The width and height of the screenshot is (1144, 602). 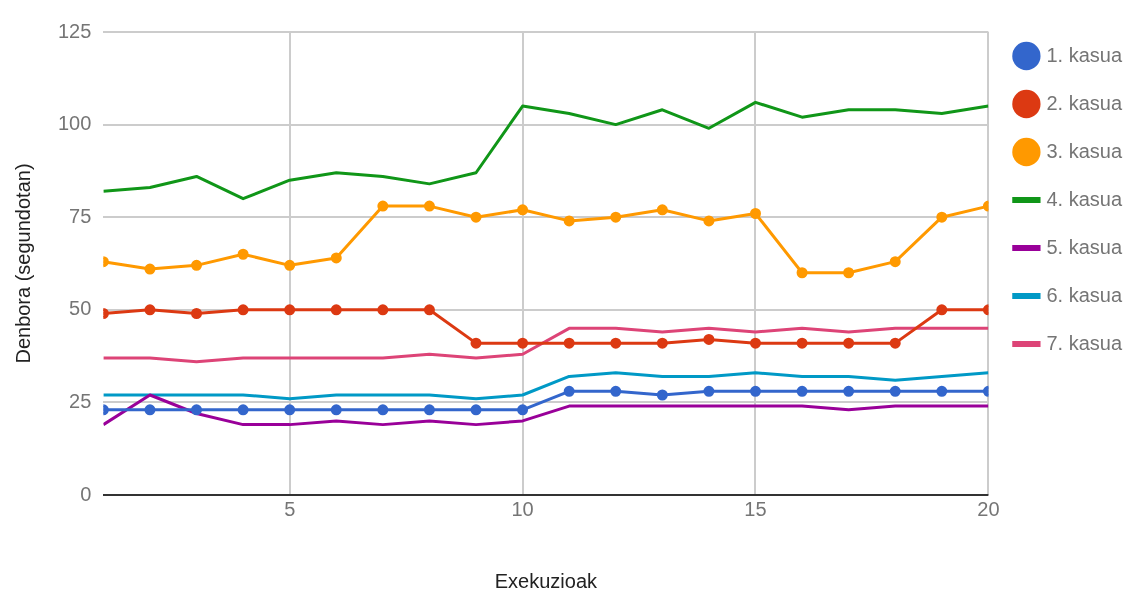 What do you see at coordinates (290, 508) in the screenshot?
I see `x-tick-label: 5` at bounding box center [290, 508].